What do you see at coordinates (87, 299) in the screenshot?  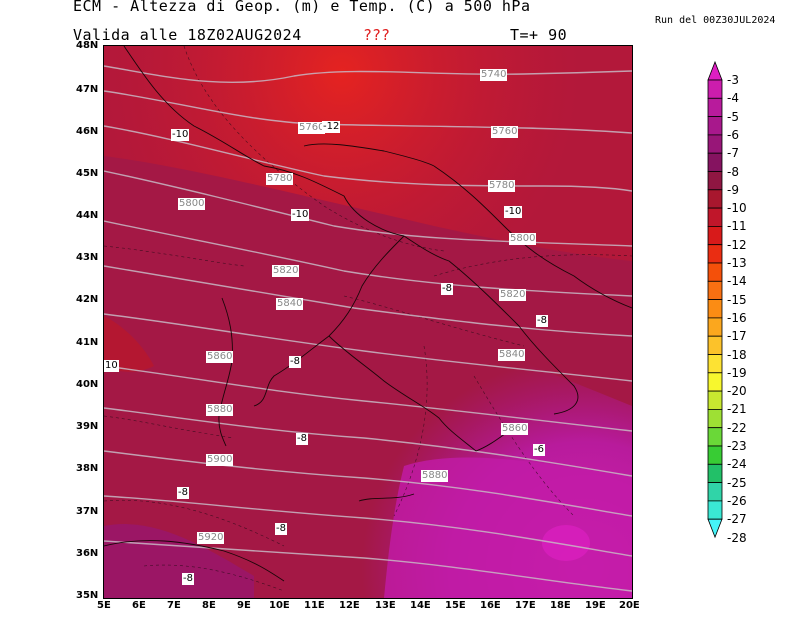 I see `lat-label: 42N` at bounding box center [87, 299].